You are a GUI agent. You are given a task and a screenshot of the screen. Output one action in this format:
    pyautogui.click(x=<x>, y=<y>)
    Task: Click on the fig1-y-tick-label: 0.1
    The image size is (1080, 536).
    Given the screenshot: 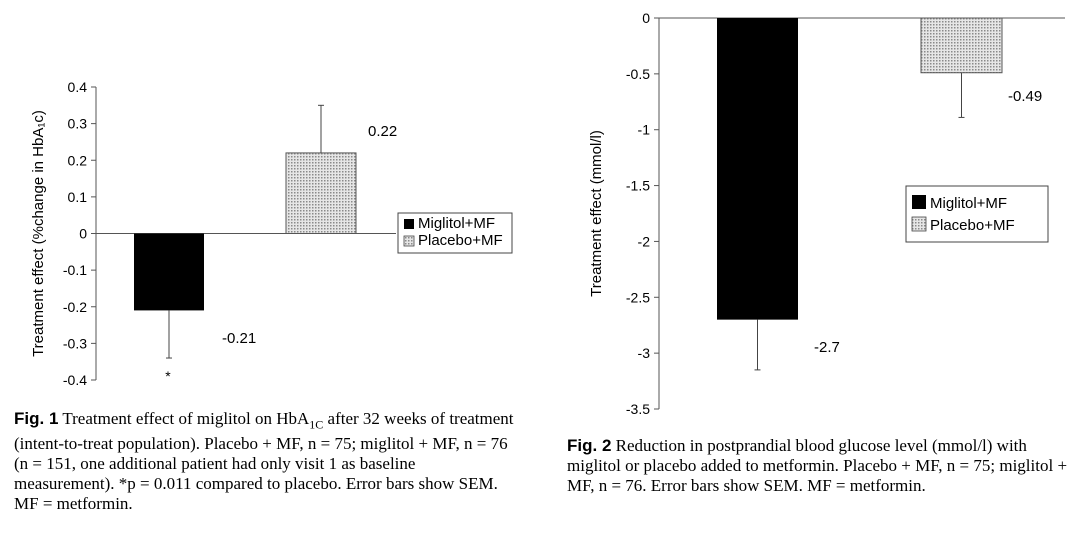 What is the action you would take?
    pyautogui.click(x=78, y=197)
    